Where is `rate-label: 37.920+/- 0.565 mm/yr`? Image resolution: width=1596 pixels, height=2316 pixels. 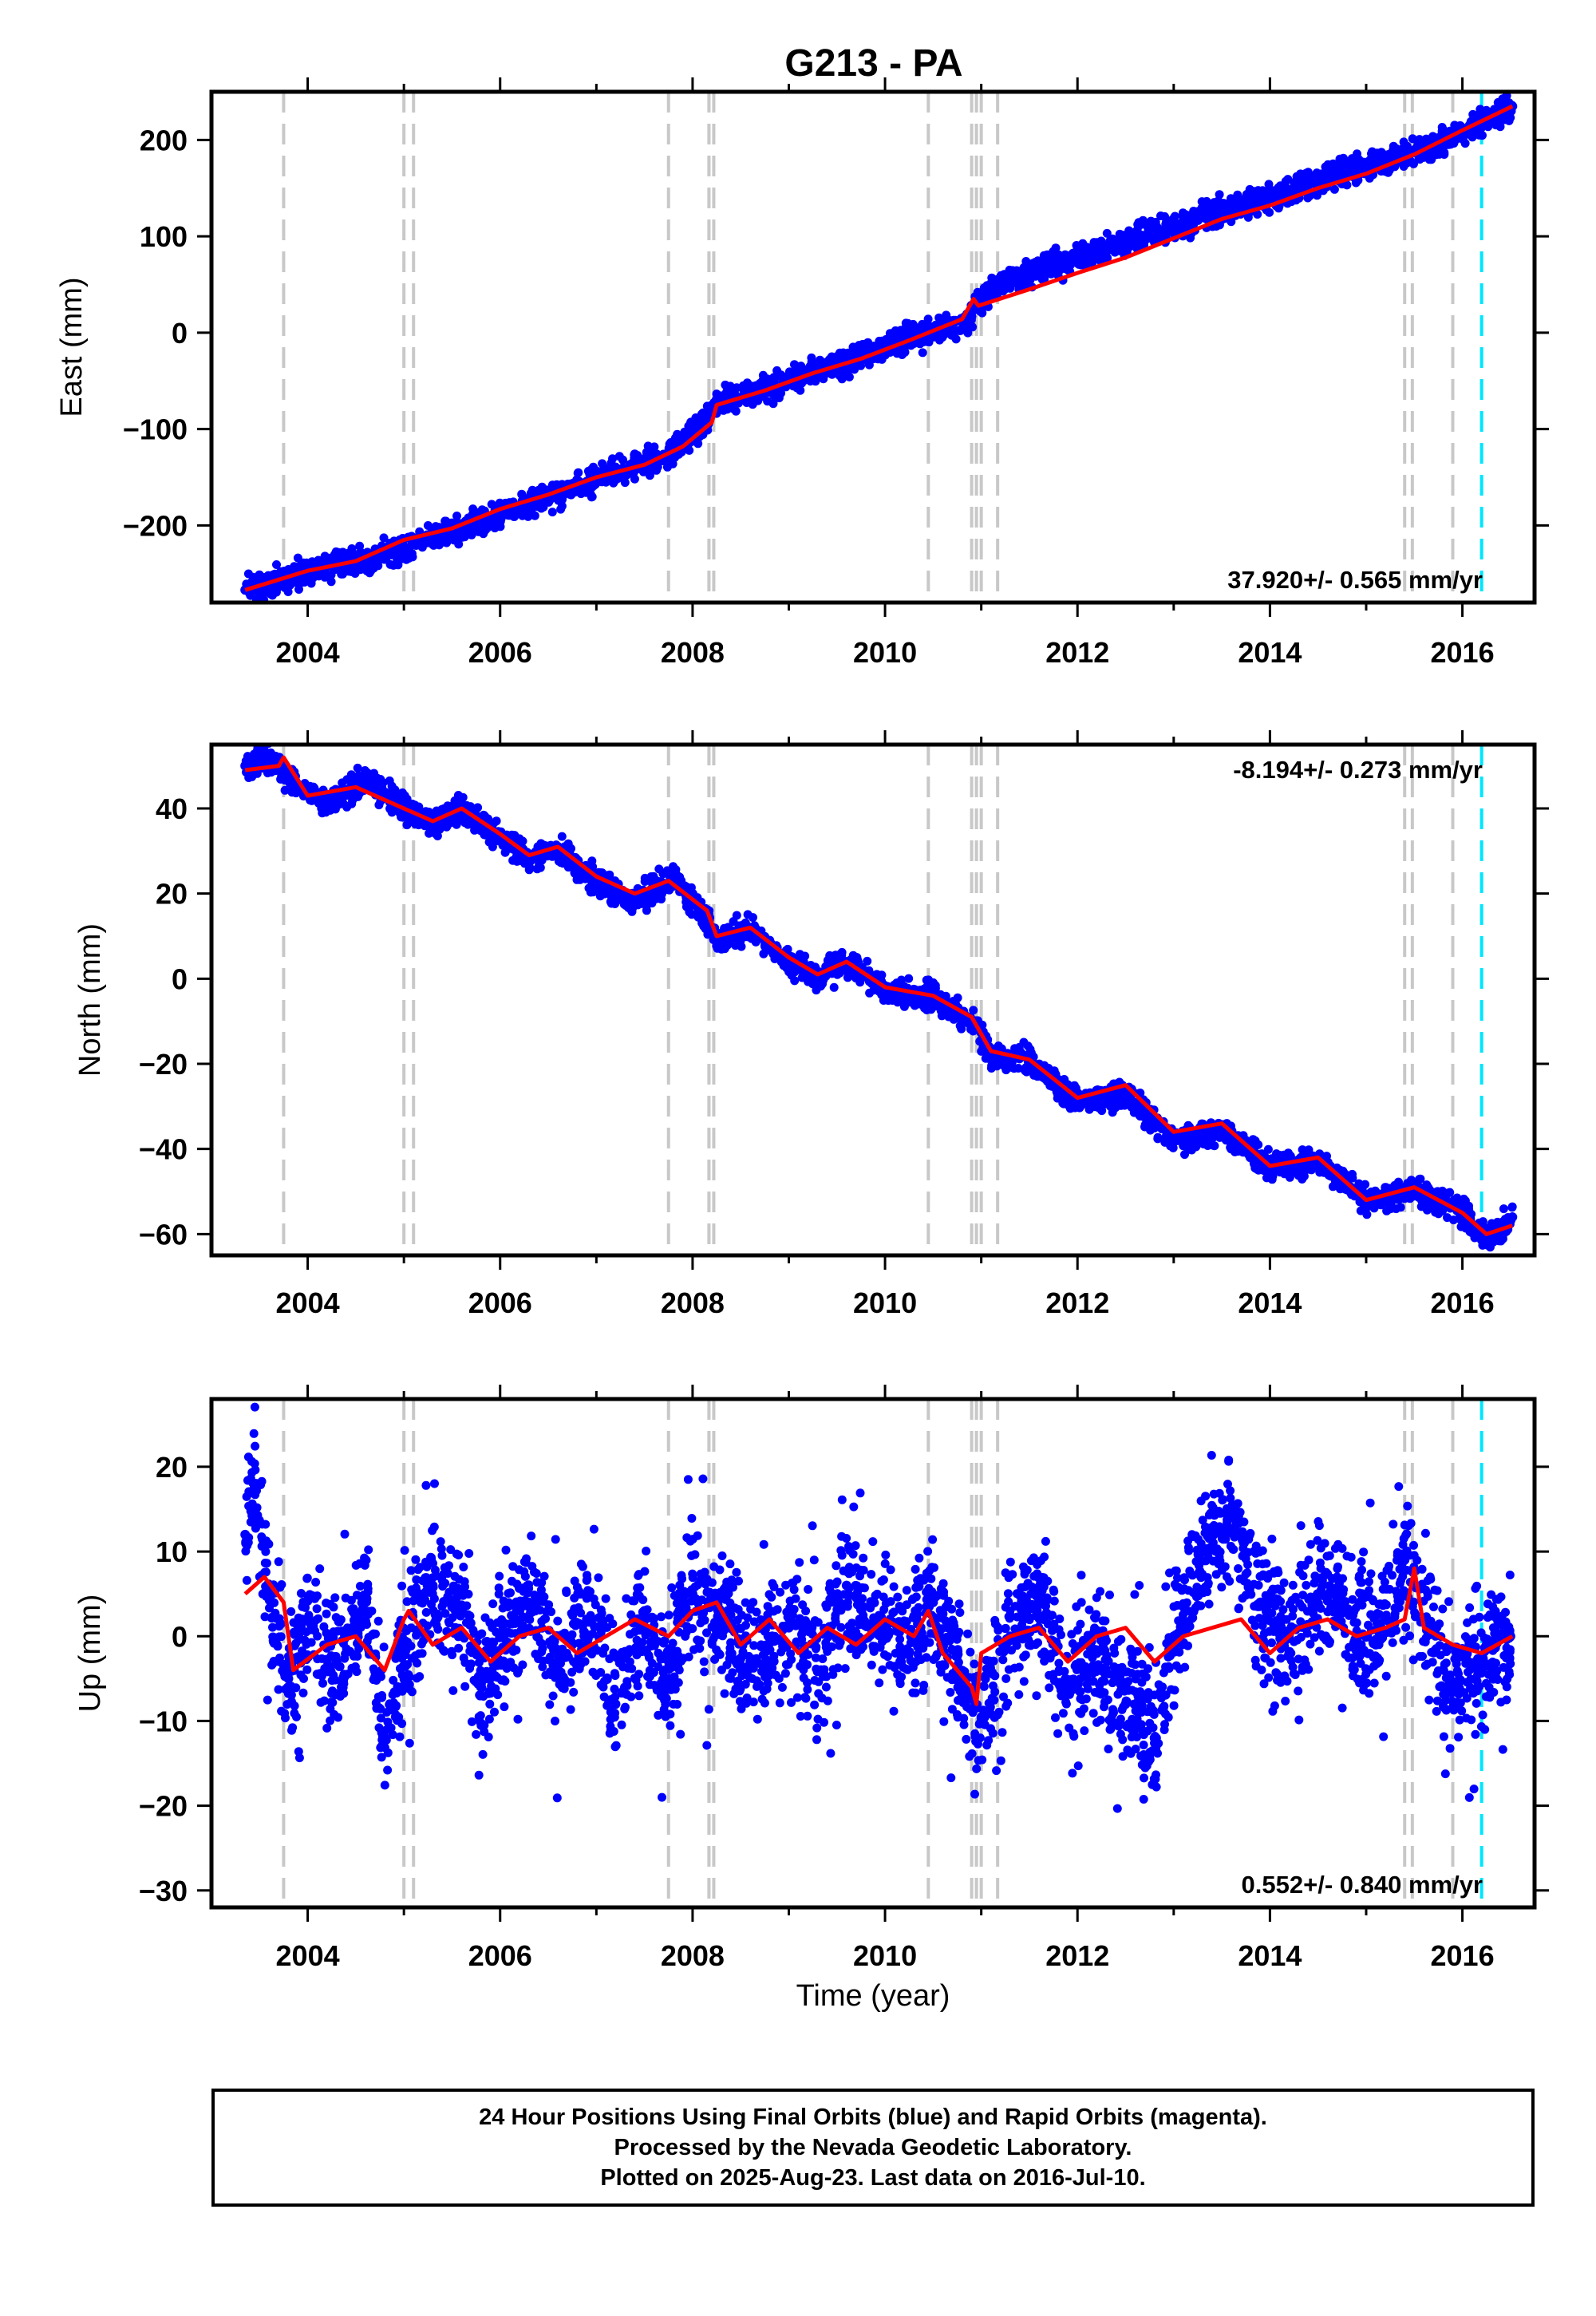
rate-label: 37.920+/- 0.565 mm/yr is located at coordinates (1355, 580).